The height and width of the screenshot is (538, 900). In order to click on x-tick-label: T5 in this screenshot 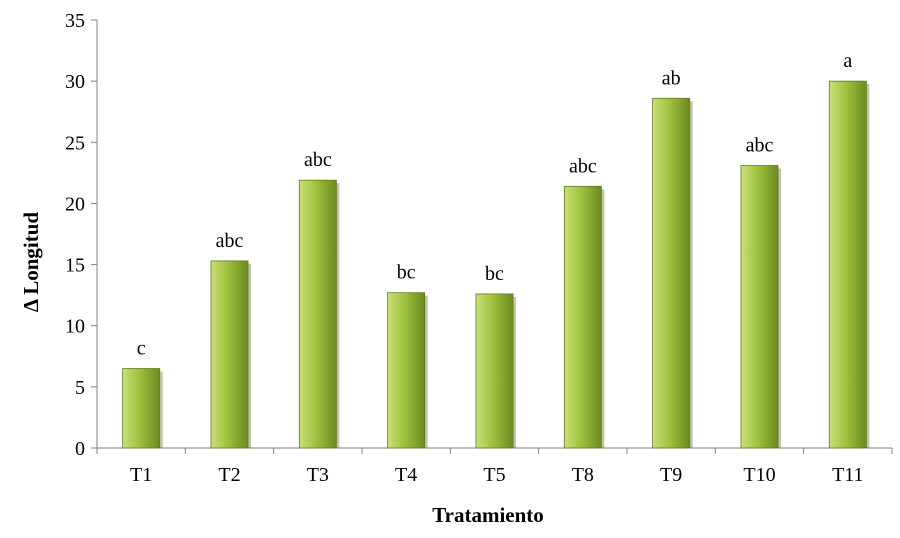, I will do `click(494, 475)`.